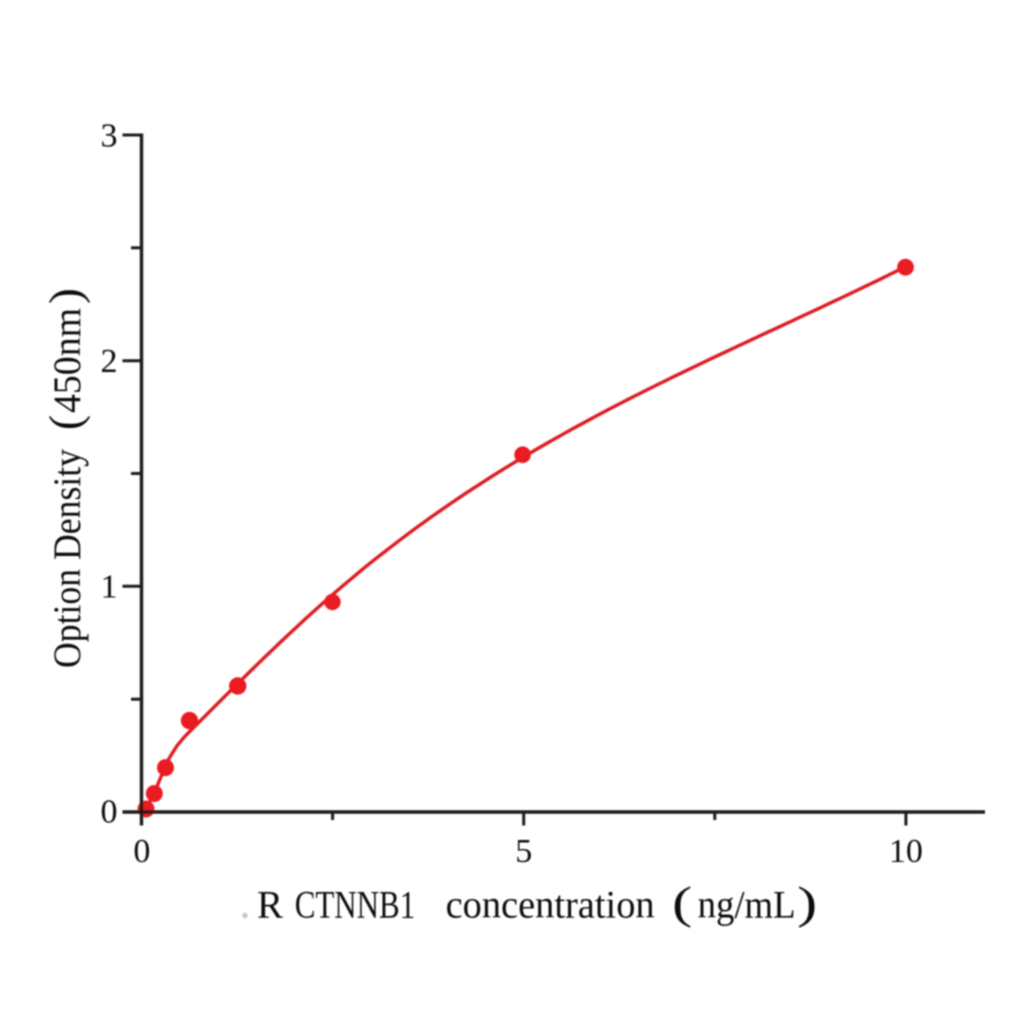  What do you see at coordinates (550, 905) in the screenshot?
I see `svg-text: concentration` at bounding box center [550, 905].